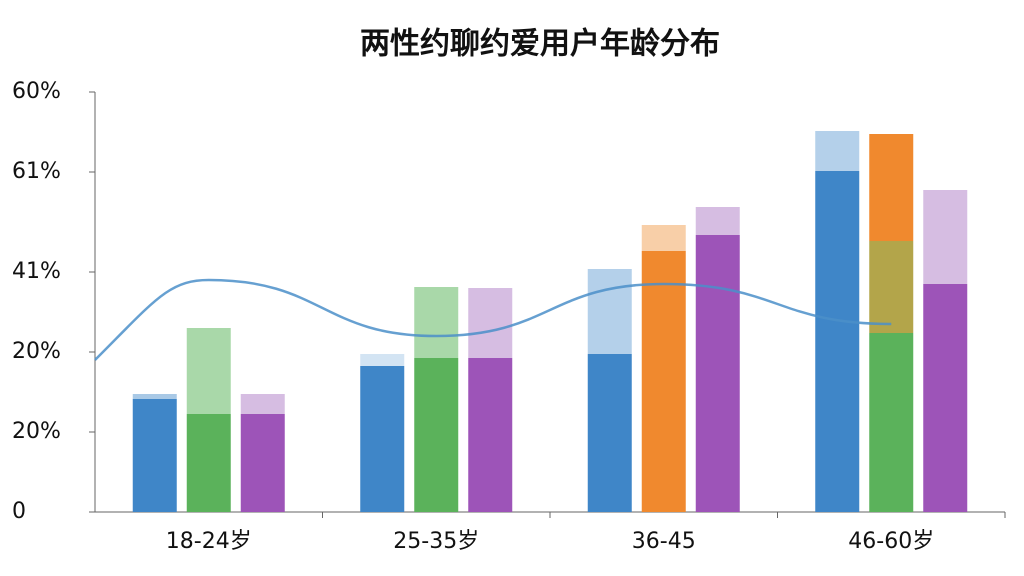 This screenshot has width=1024, height=576. Describe the element at coordinates (436, 541) in the screenshot. I see `x-tick-label: 25-35岁` at that location.